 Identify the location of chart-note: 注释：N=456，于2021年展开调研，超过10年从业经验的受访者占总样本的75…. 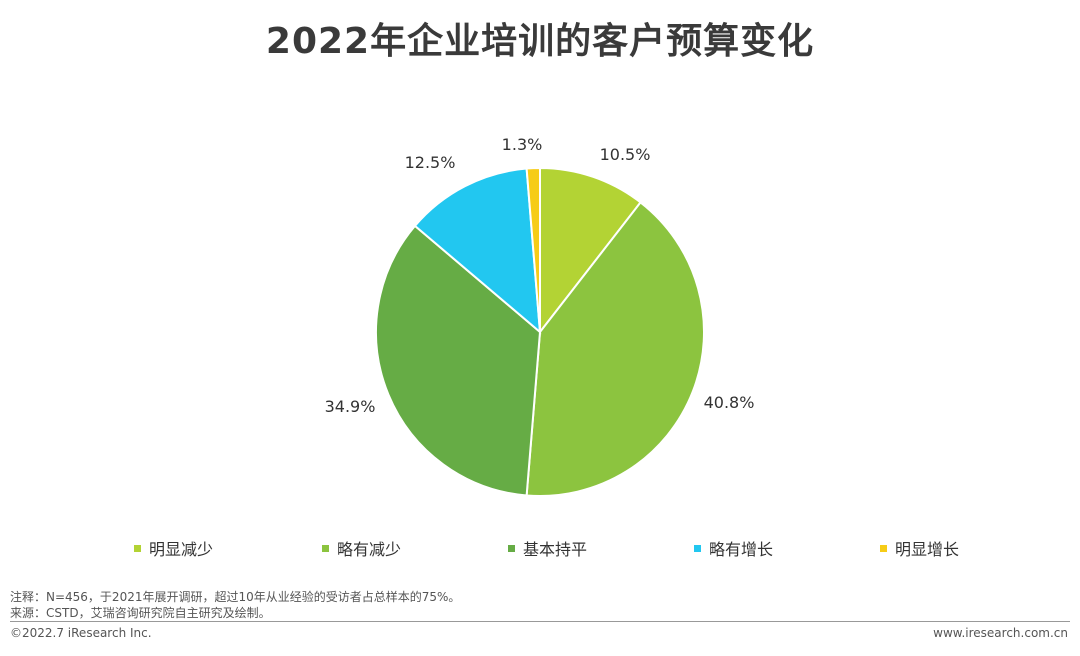
(235, 597).